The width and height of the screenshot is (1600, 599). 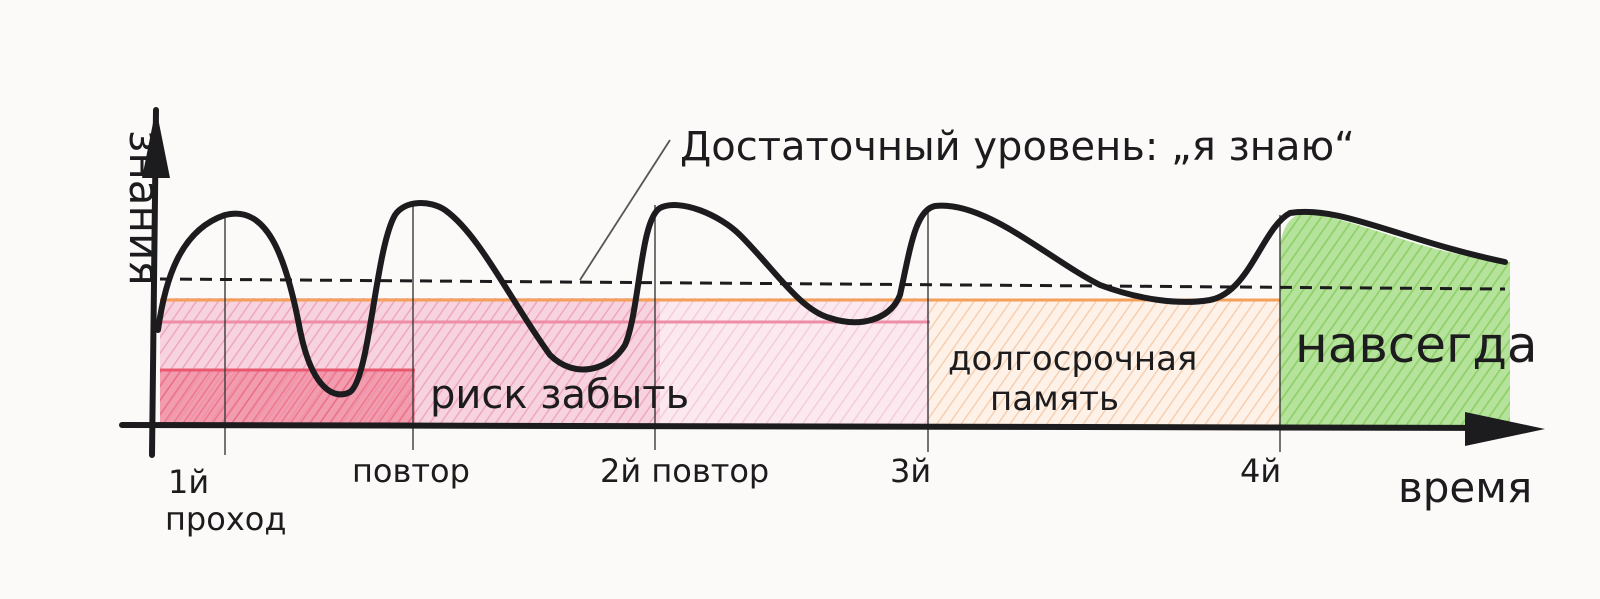 What do you see at coordinates (188, 482) in the screenshot?
I see `tick-label-first: 1й` at bounding box center [188, 482].